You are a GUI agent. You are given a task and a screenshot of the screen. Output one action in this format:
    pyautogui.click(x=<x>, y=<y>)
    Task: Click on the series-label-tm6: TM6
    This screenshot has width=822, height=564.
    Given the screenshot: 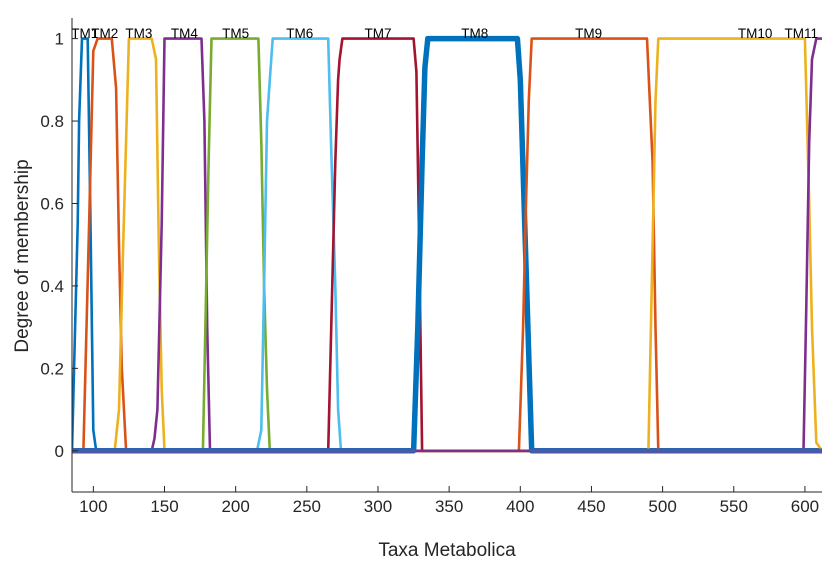 What is the action you would take?
    pyautogui.click(x=299, y=33)
    